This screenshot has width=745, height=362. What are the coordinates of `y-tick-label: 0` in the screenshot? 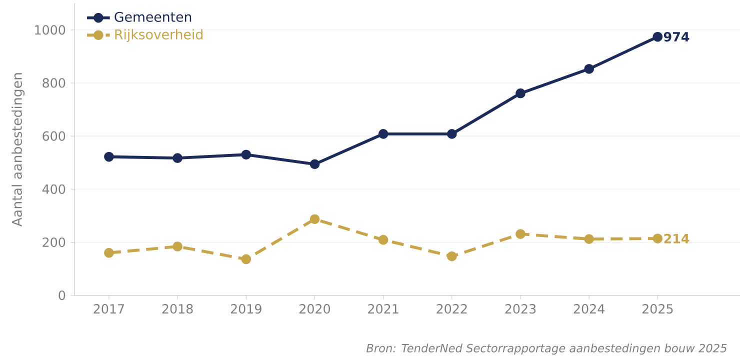 It's located at (62, 295).